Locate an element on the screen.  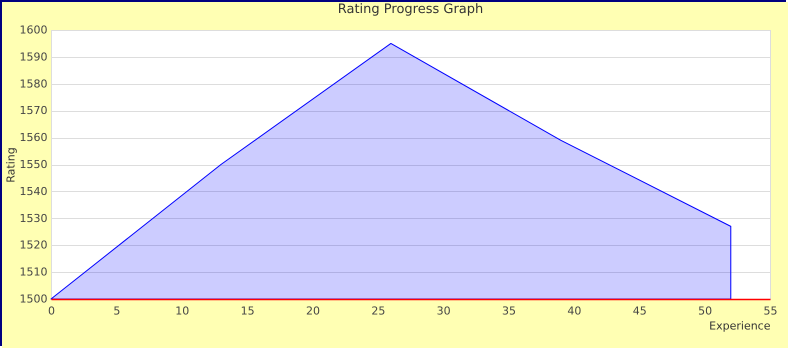
x-tick-label: 40 is located at coordinates (574, 311).